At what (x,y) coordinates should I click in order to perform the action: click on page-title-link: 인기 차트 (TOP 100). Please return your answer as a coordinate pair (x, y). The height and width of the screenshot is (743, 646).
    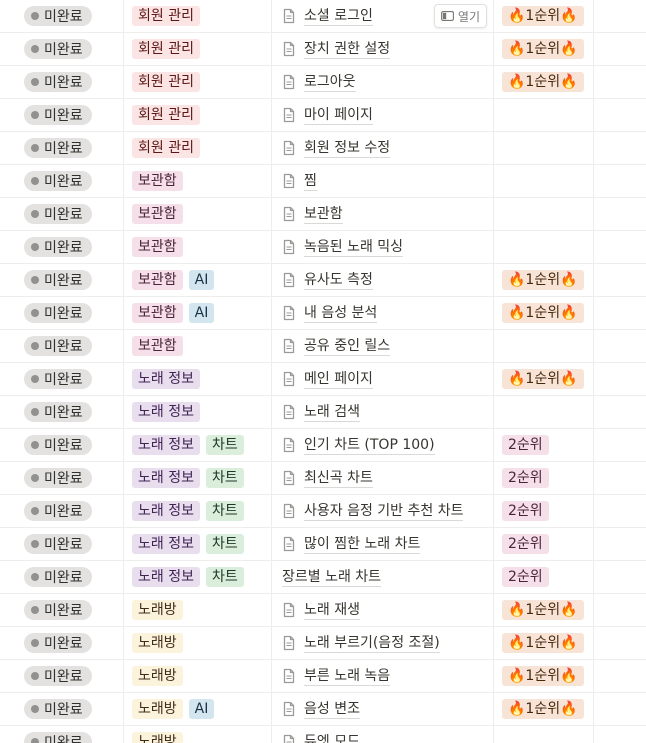
    Looking at the image, I should click on (369, 445).